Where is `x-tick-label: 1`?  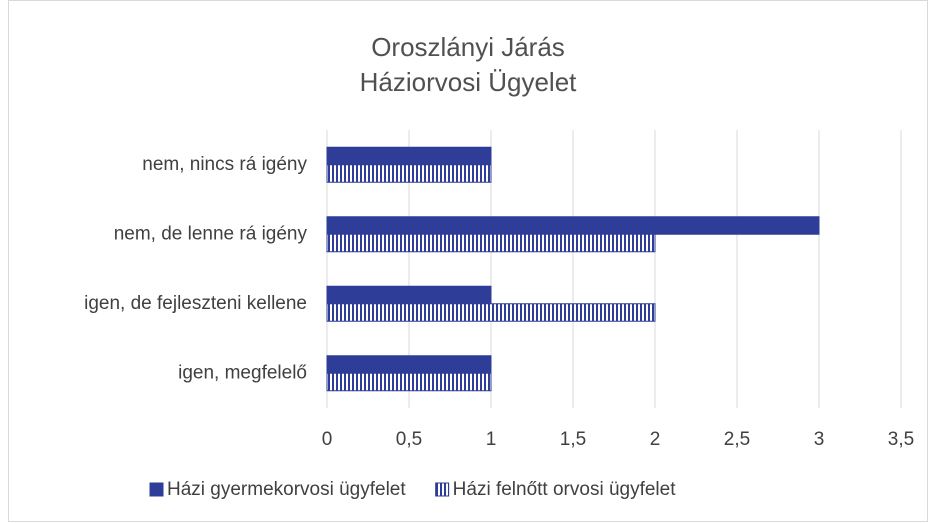 x-tick-label: 1 is located at coordinates (491, 439).